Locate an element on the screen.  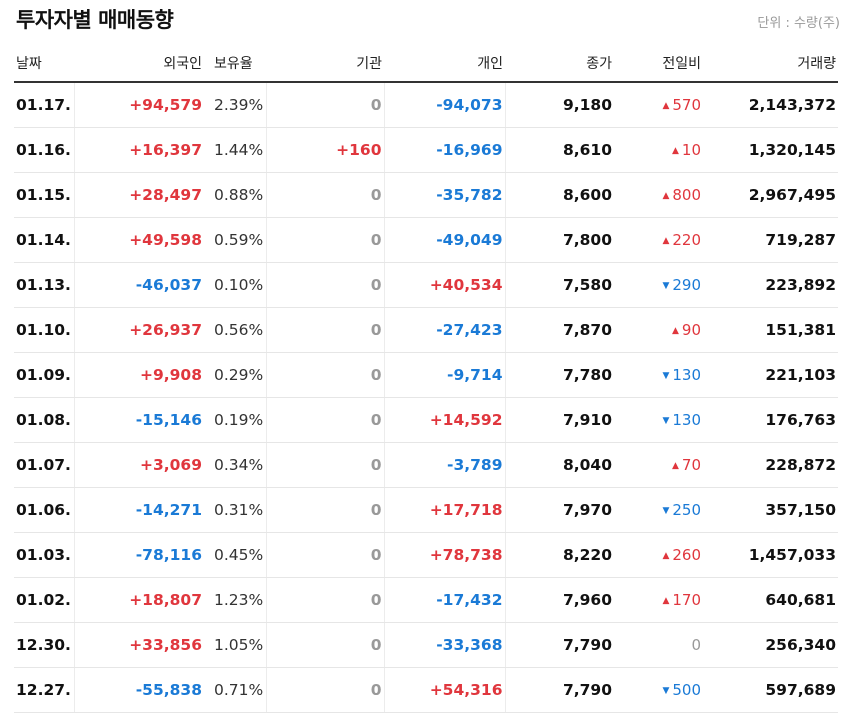
volume-cell: 151,381 is located at coordinates (770, 330).